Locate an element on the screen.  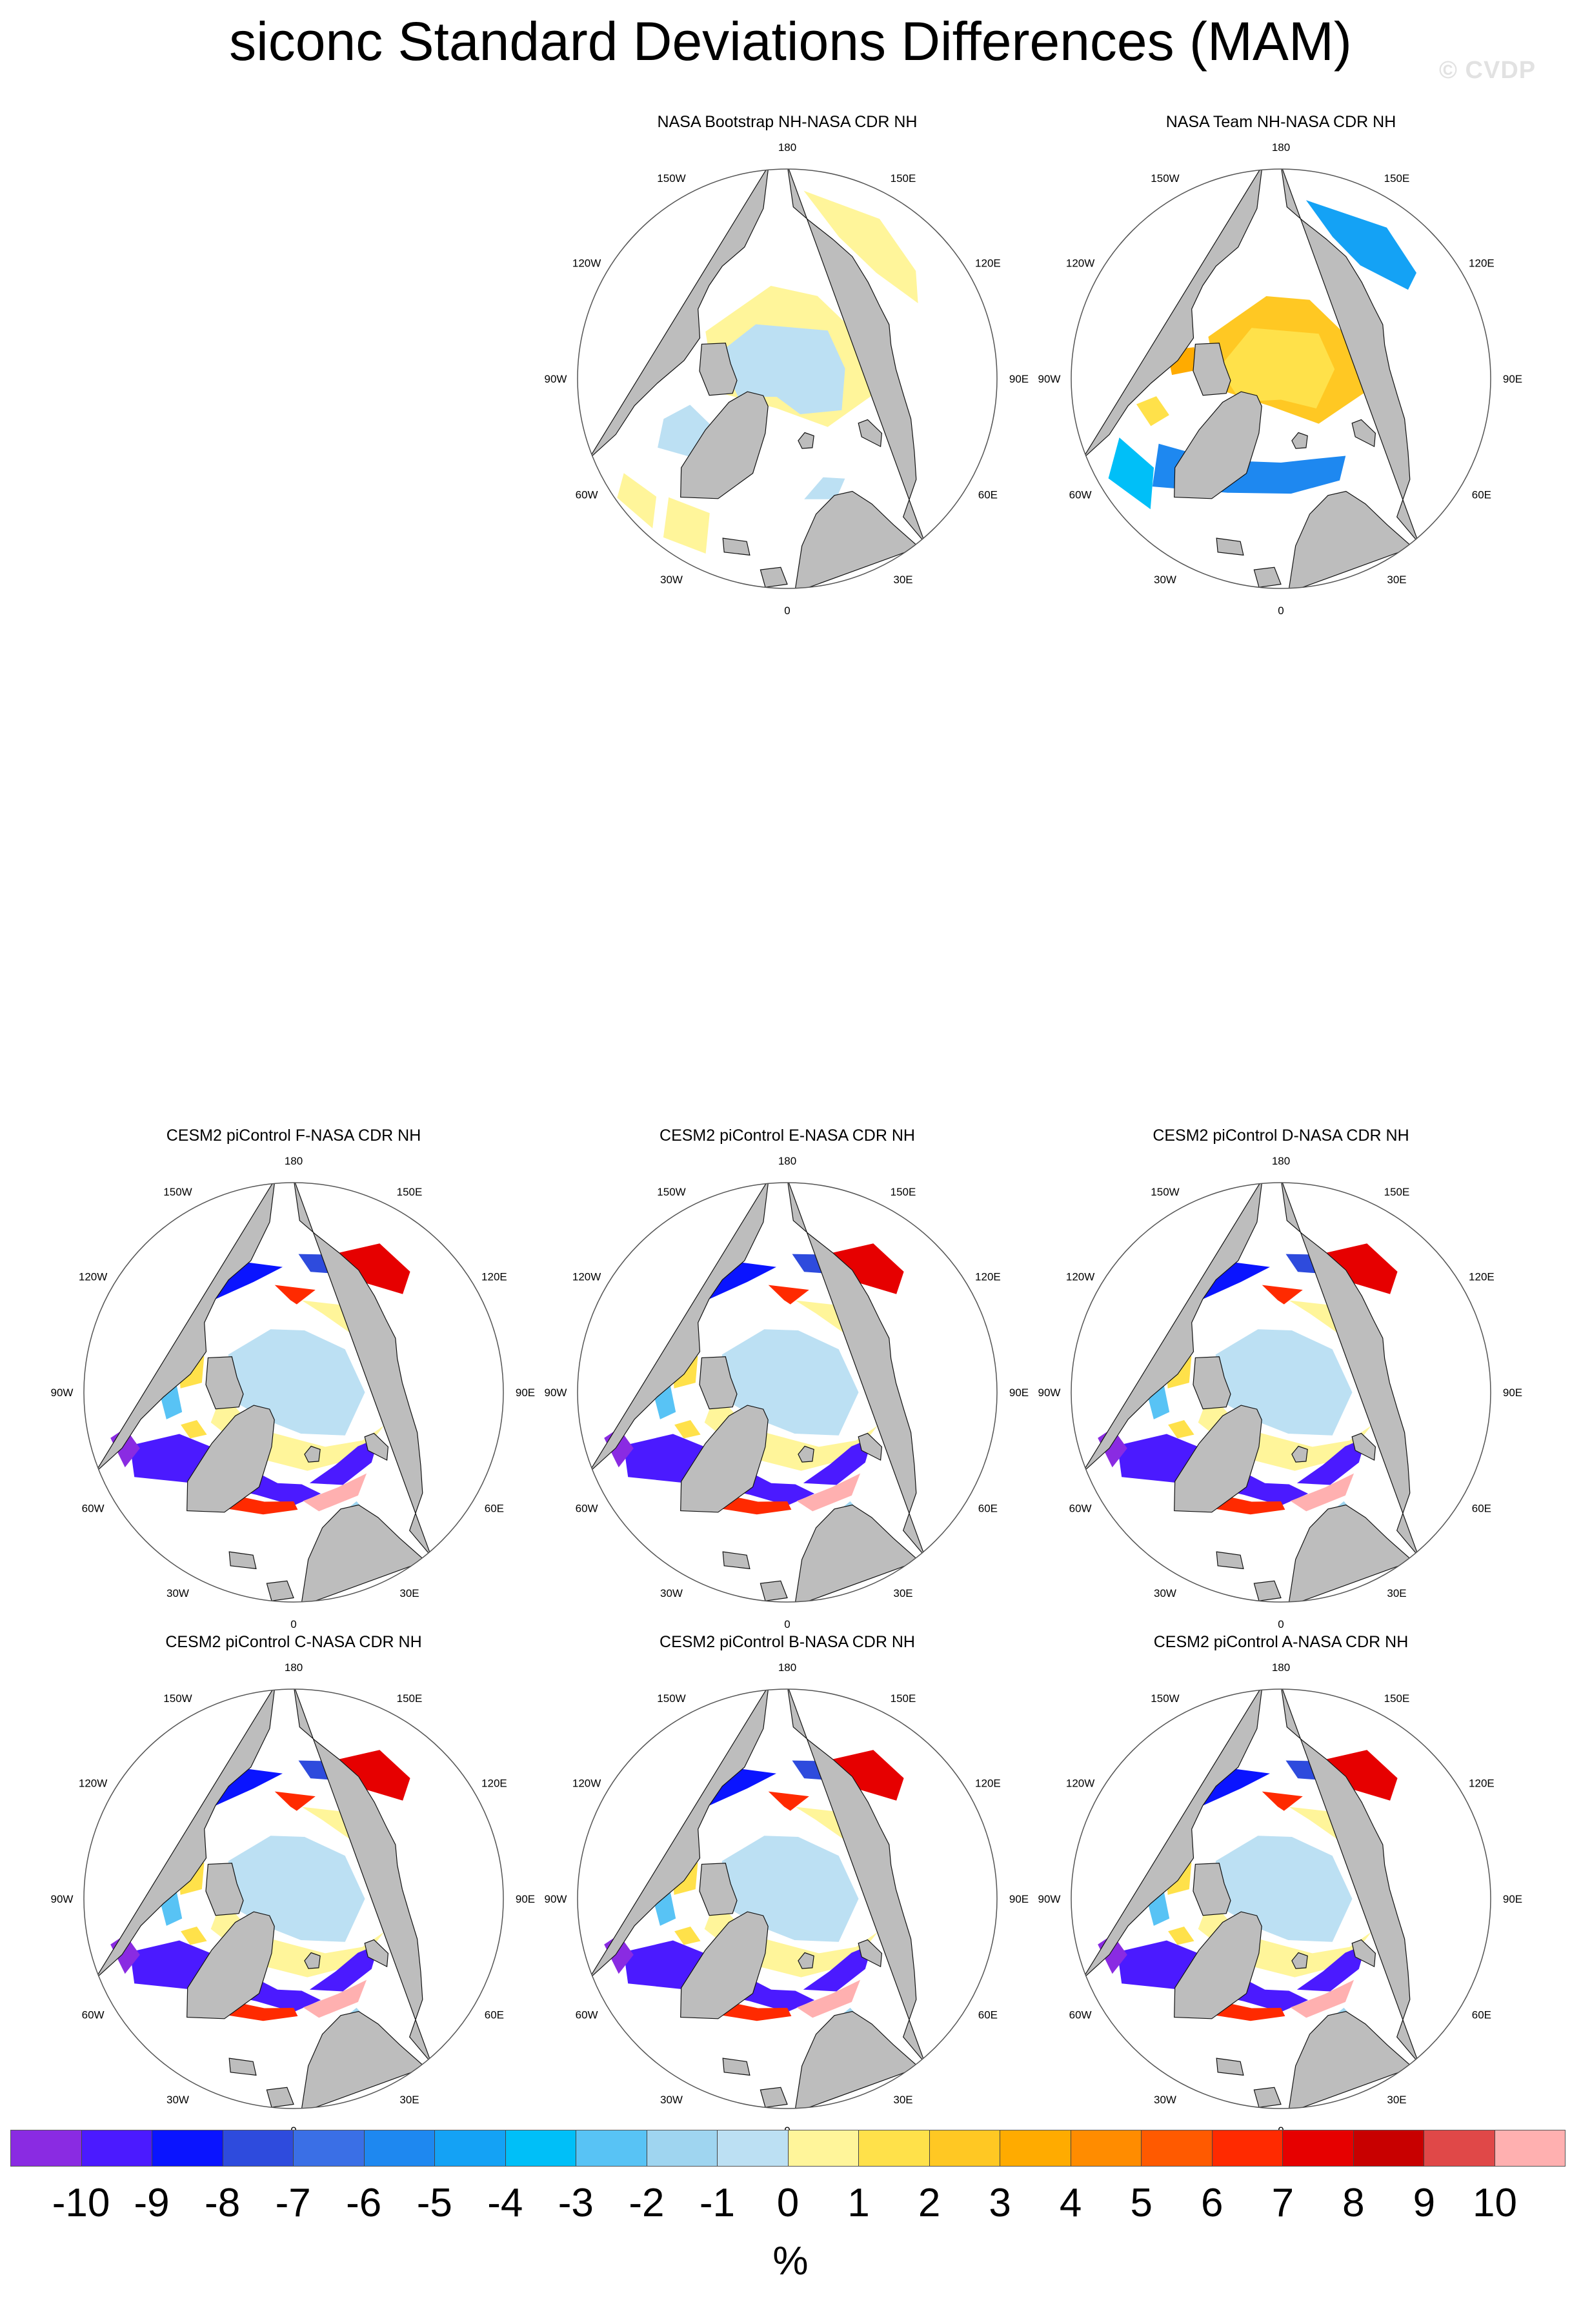
panel-title: CESM2 piControl B-NASA CDR NH is located at coordinates (787, 1642).